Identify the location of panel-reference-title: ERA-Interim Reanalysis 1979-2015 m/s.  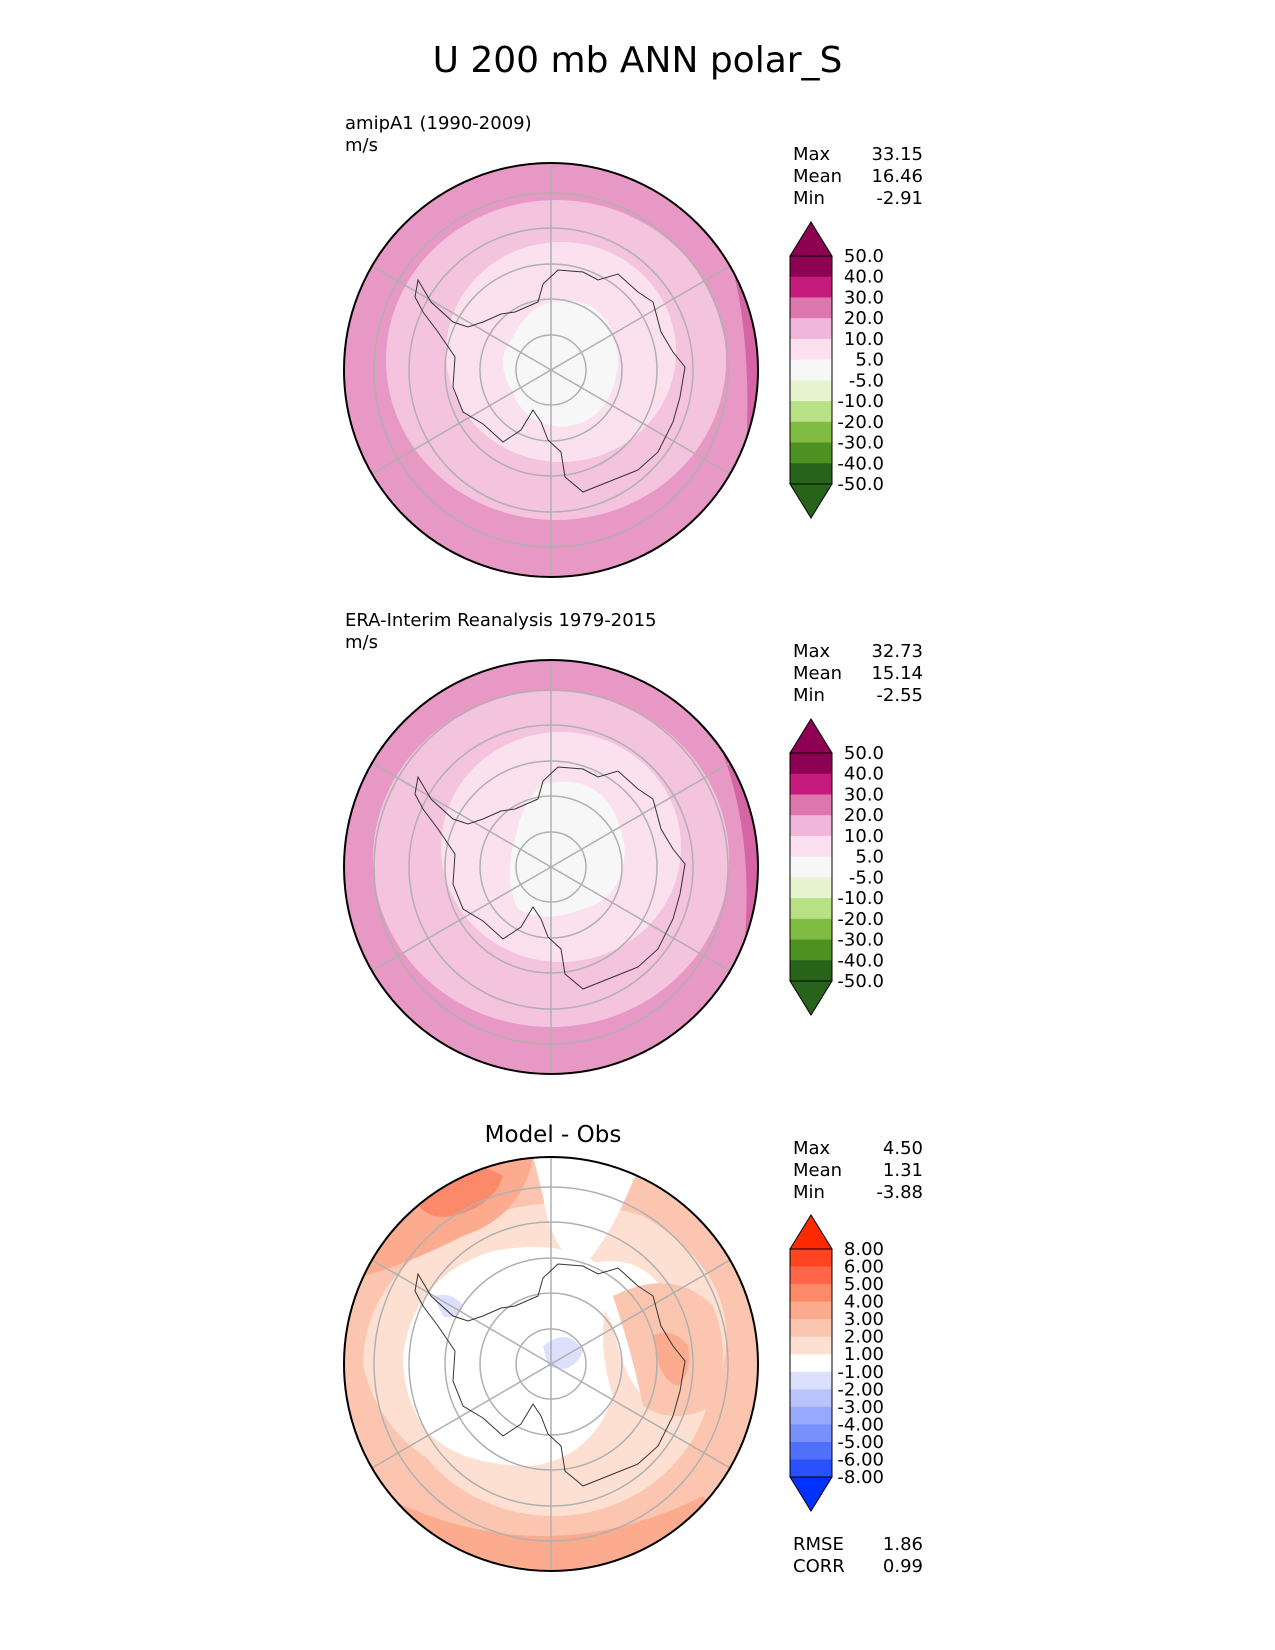
(501, 632).